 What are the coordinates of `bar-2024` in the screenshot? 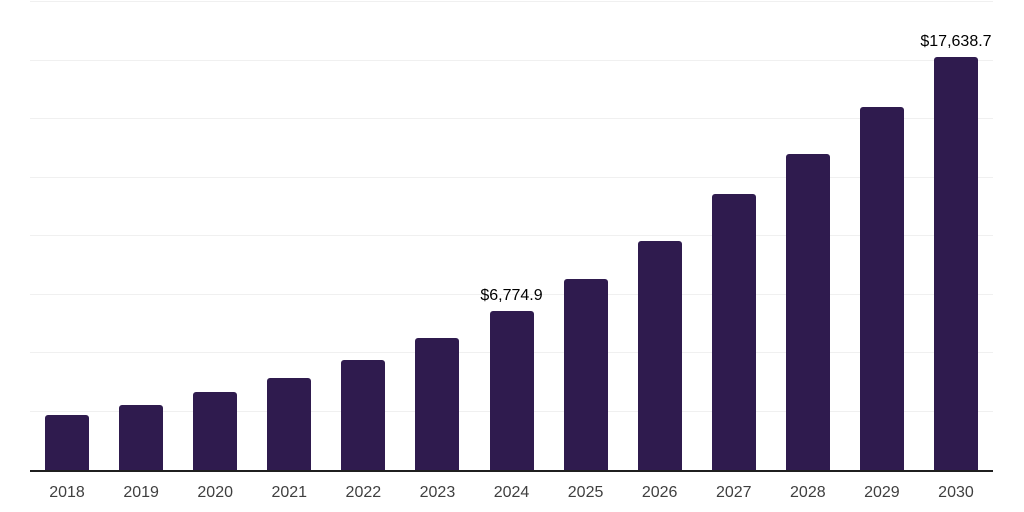 It's located at (511, 390).